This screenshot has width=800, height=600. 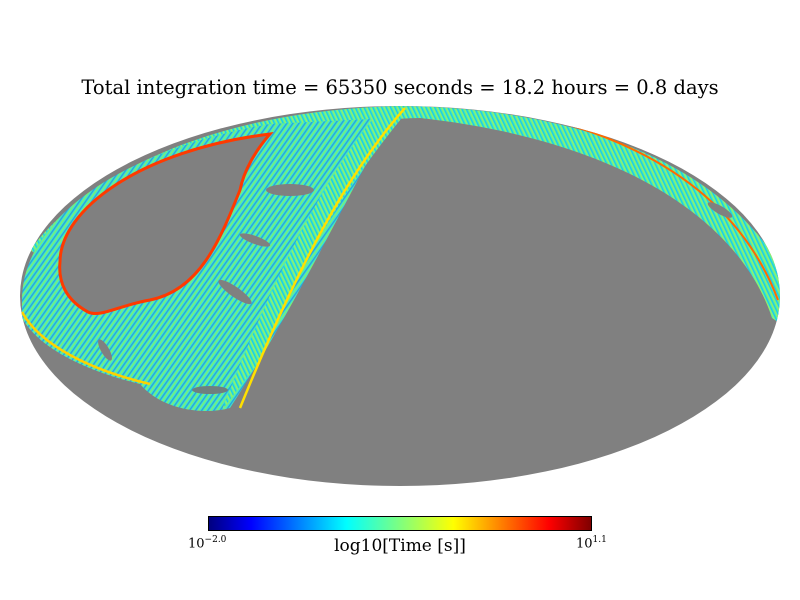 What do you see at coordinates (166, 223) in the screenshot?
I see `coverage-hole` at bounding box center [166, 223].